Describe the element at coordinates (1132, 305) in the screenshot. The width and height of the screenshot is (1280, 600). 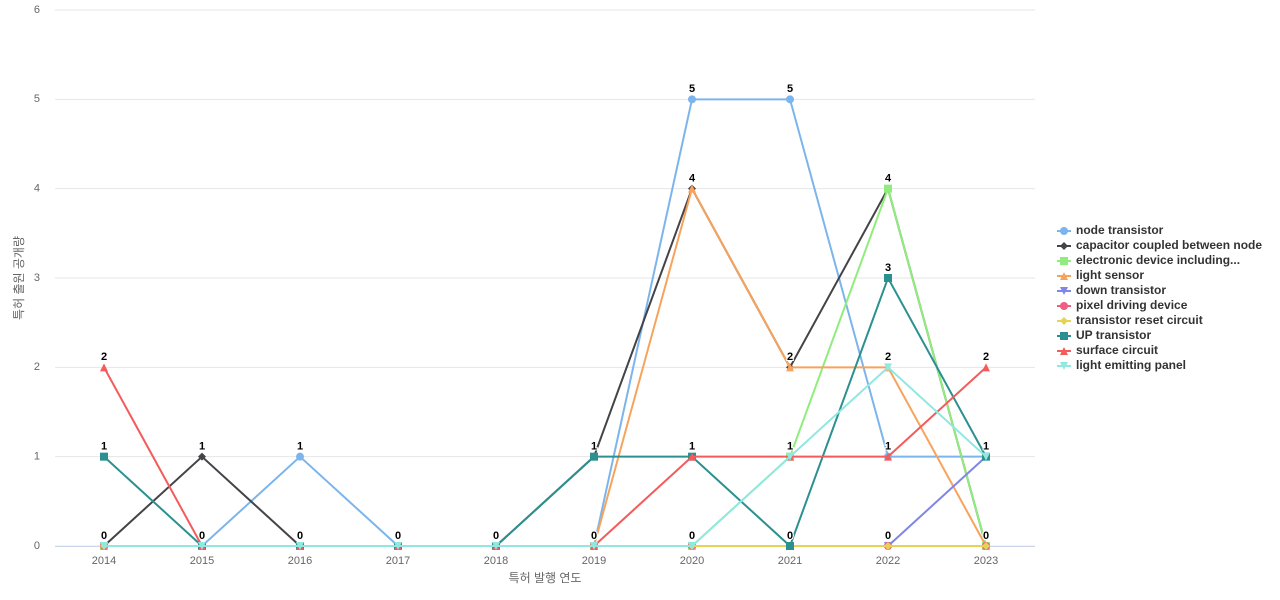
I see `legend-label: pixel driving device` at that location.